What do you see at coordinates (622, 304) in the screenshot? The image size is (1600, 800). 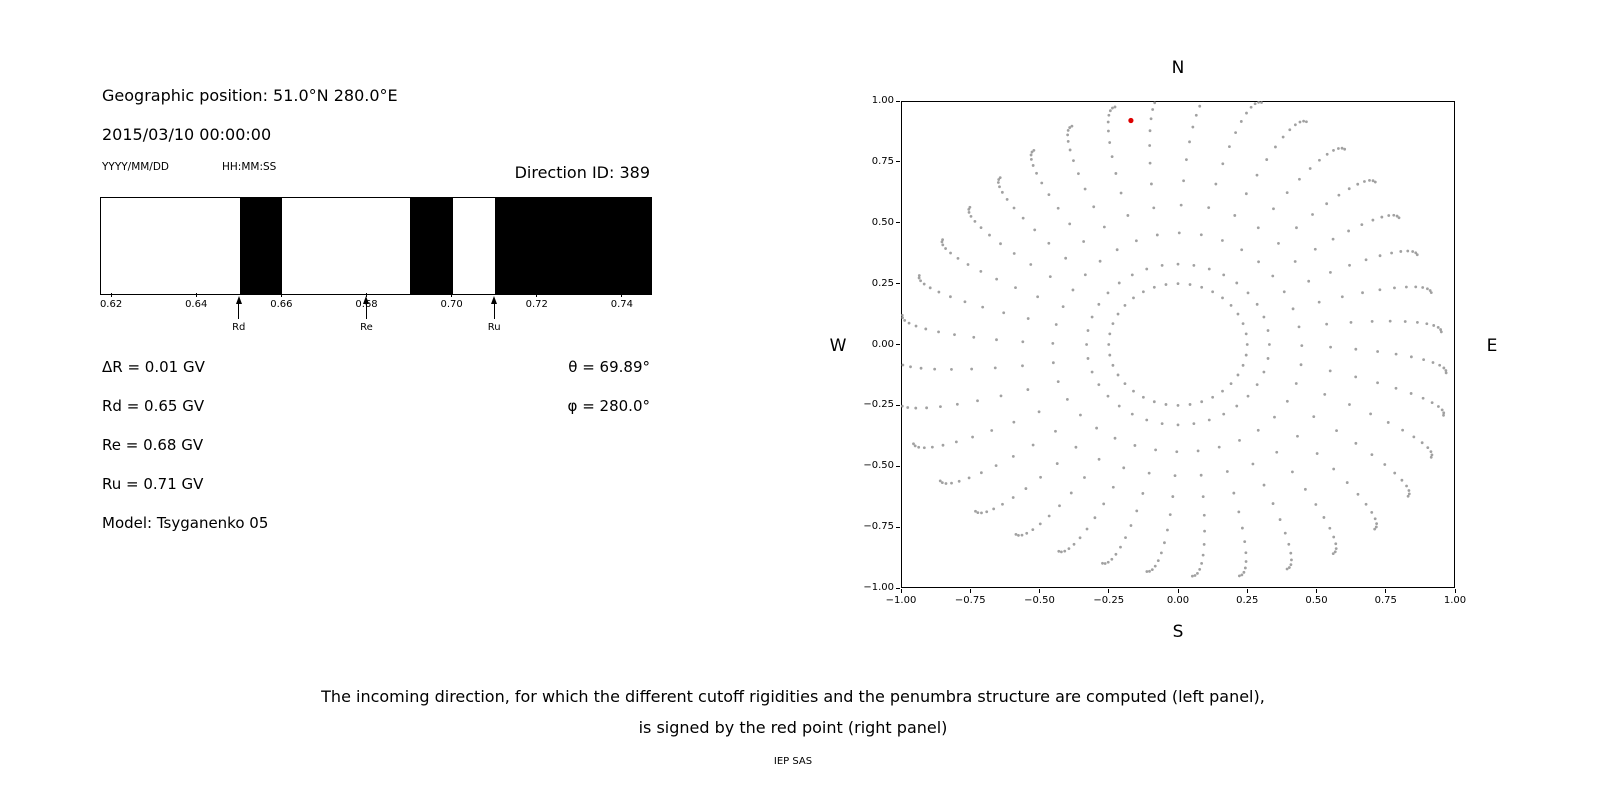 I see `penumbra-x-tick-label: 0.74` at bounding box center [622, 304].